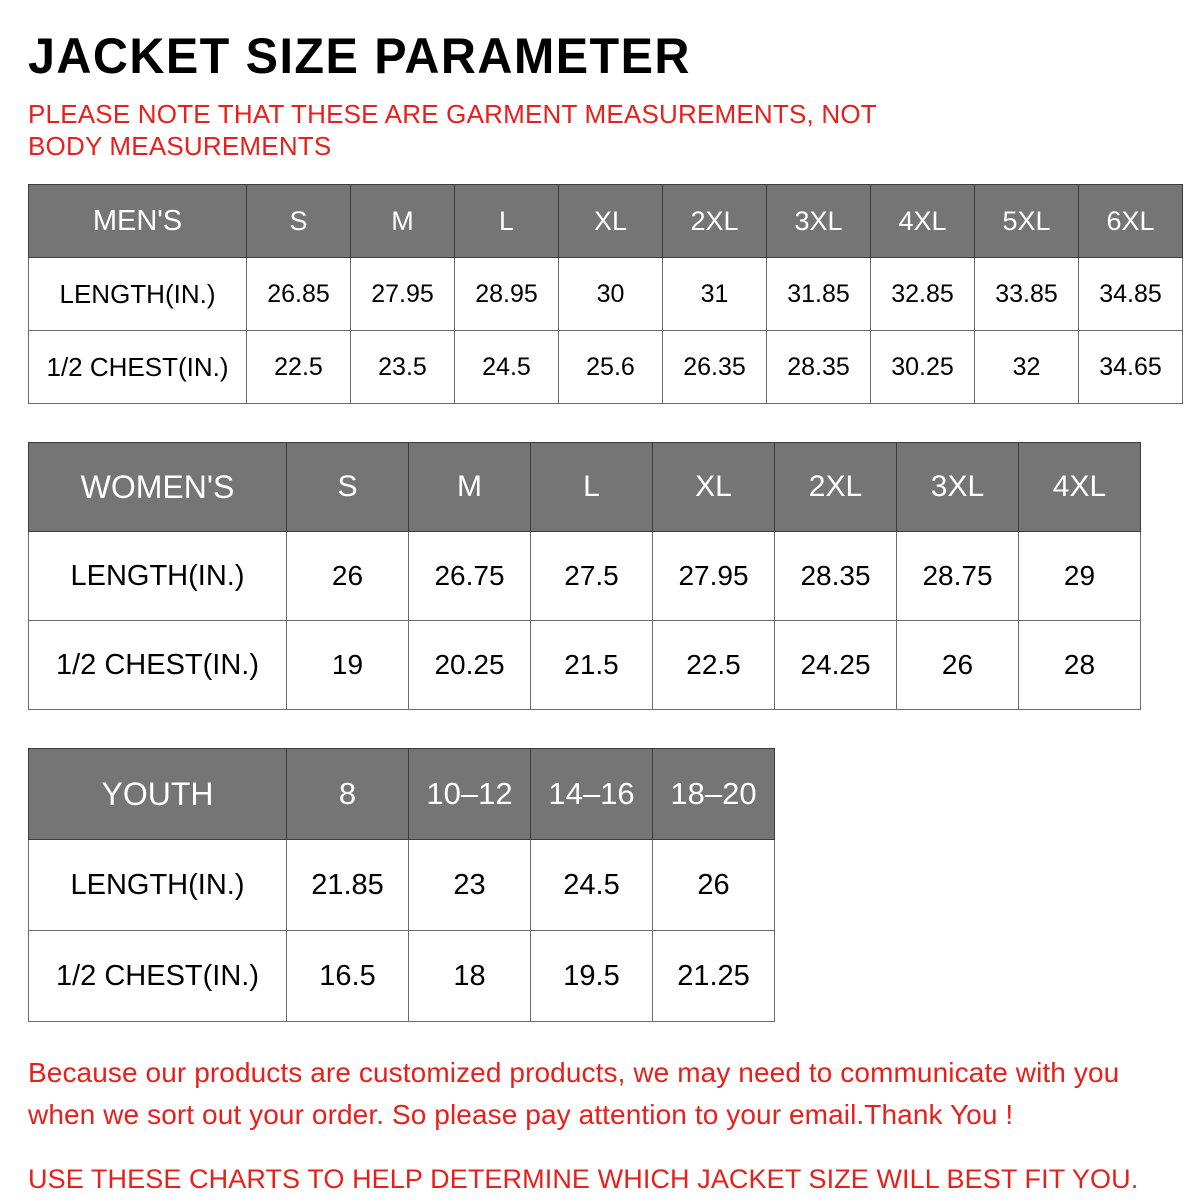  Describe the element at coordinates (137, 367) in the screenshot. I see `mens-chest-label: 1/2 CHEST(IN.)` at that location.